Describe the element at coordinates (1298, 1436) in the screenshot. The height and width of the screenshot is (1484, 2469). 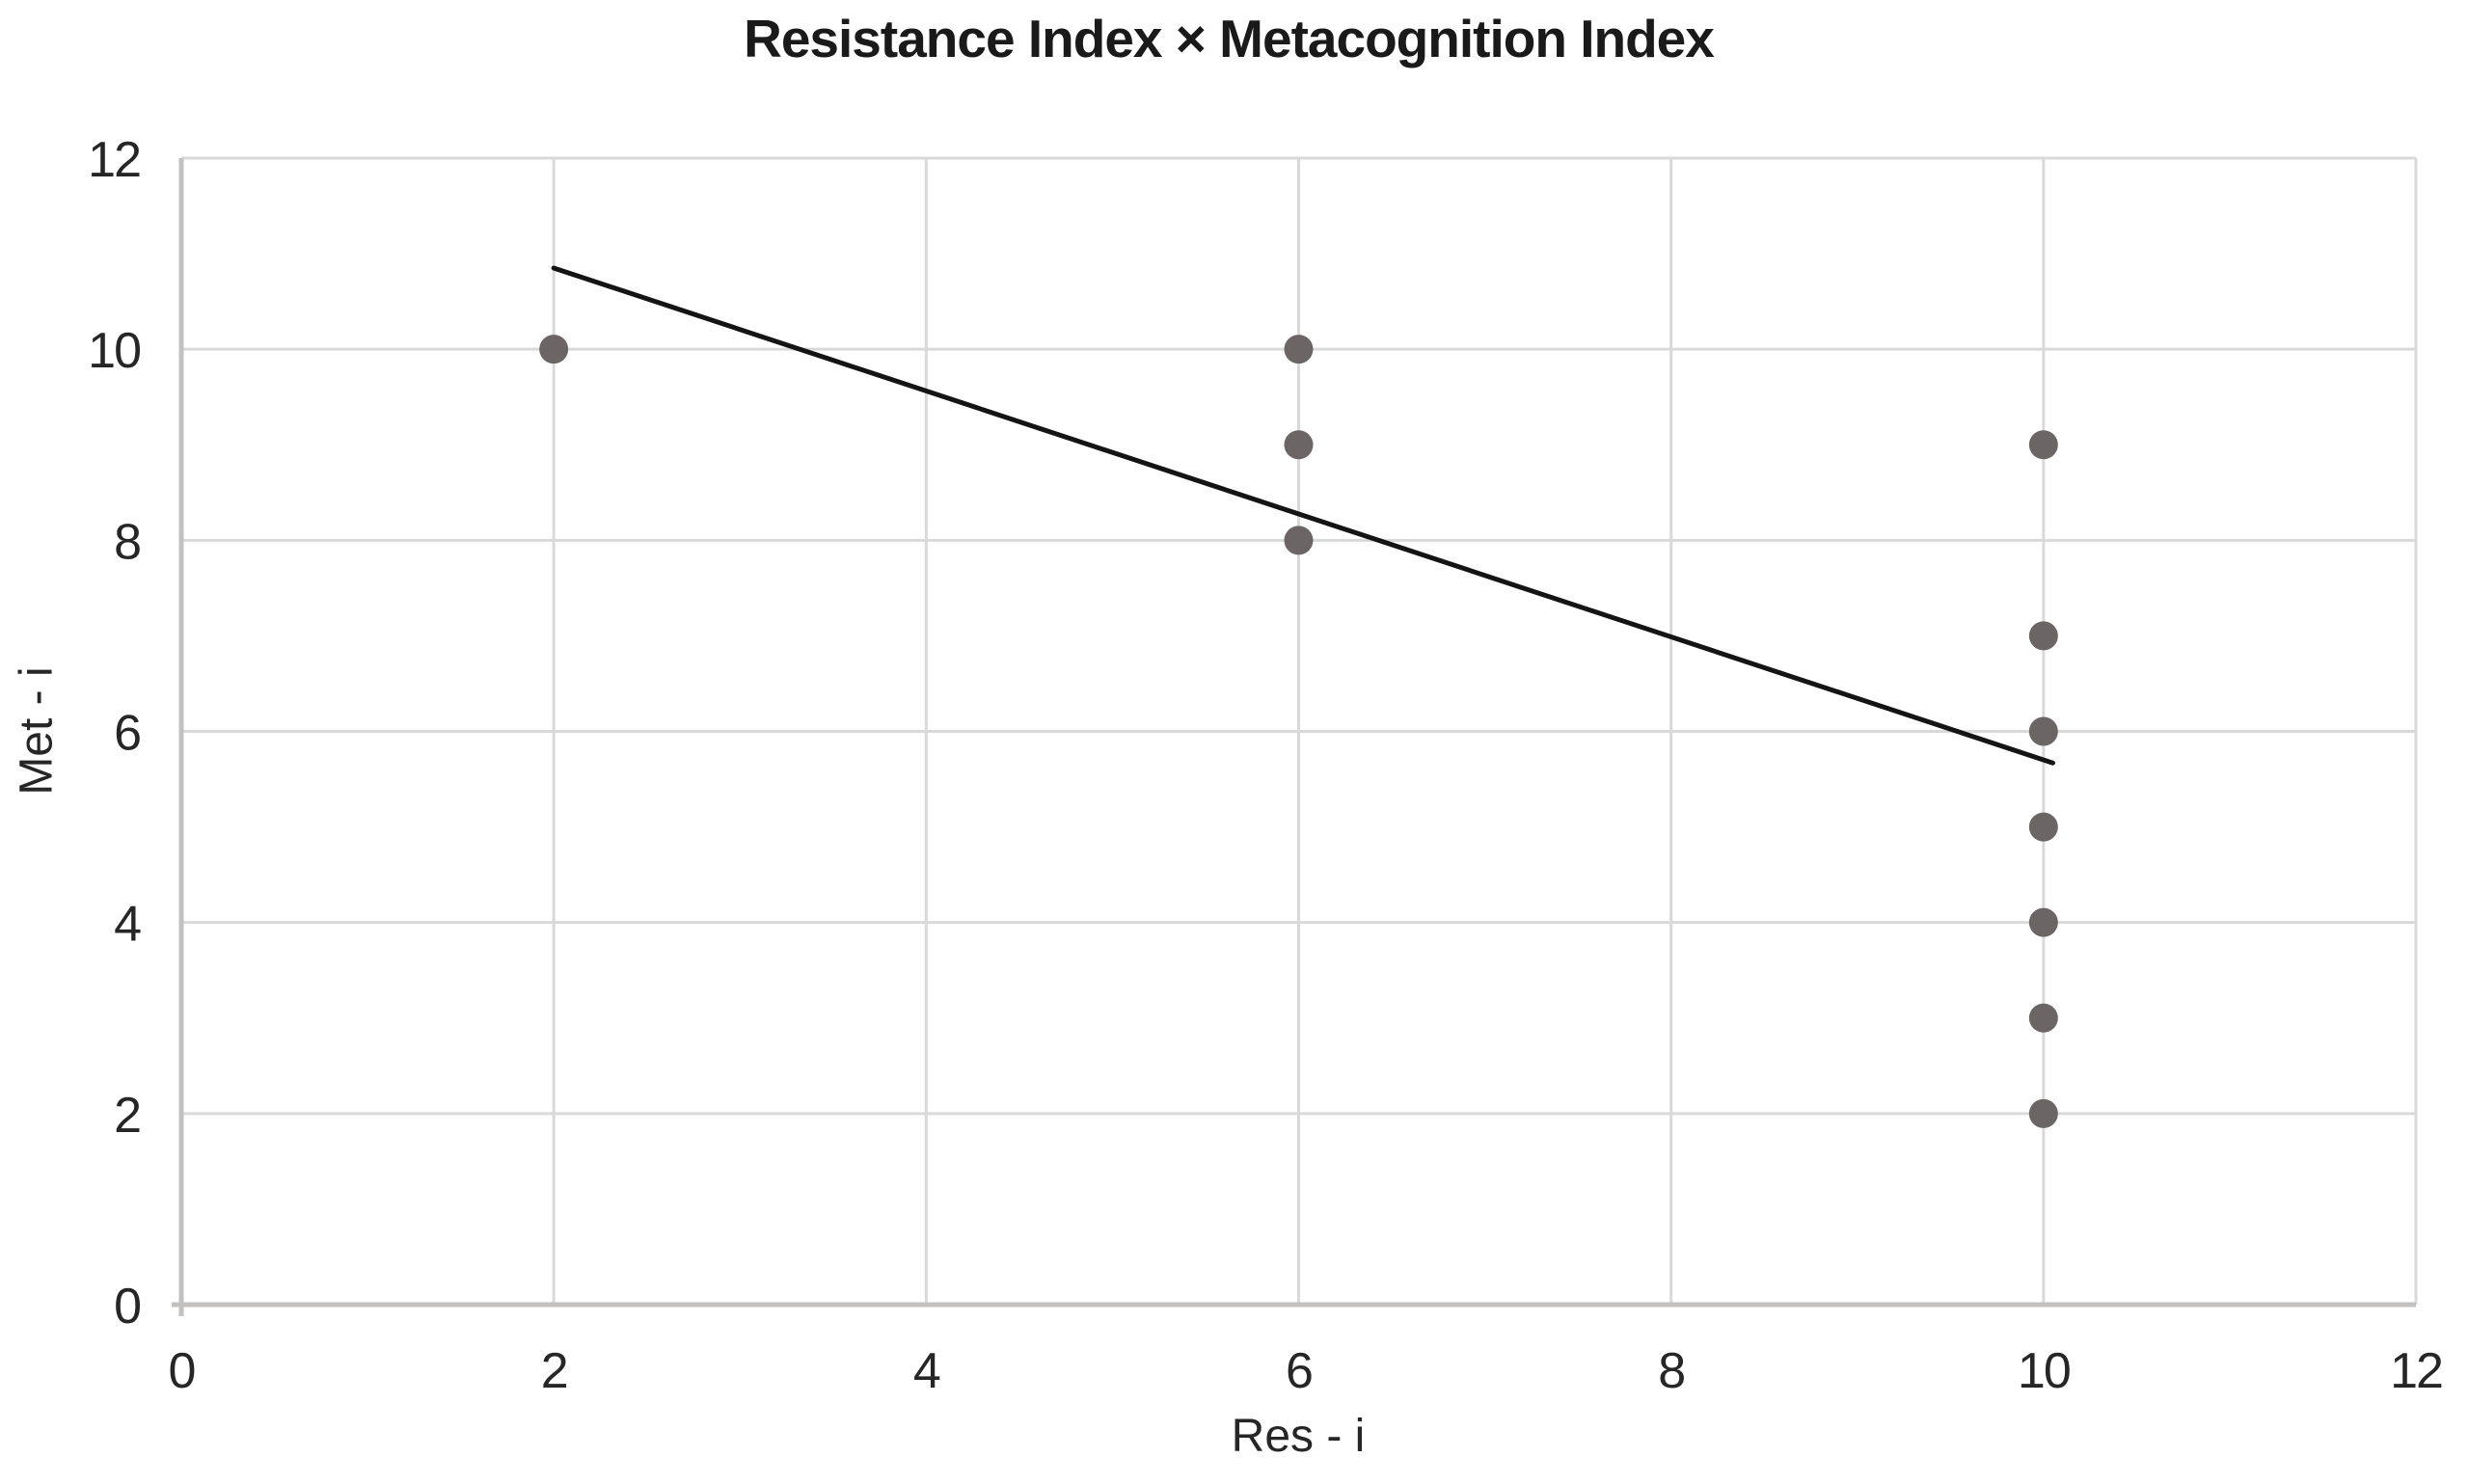
I see `x-axis-title: Res - i` at that location.